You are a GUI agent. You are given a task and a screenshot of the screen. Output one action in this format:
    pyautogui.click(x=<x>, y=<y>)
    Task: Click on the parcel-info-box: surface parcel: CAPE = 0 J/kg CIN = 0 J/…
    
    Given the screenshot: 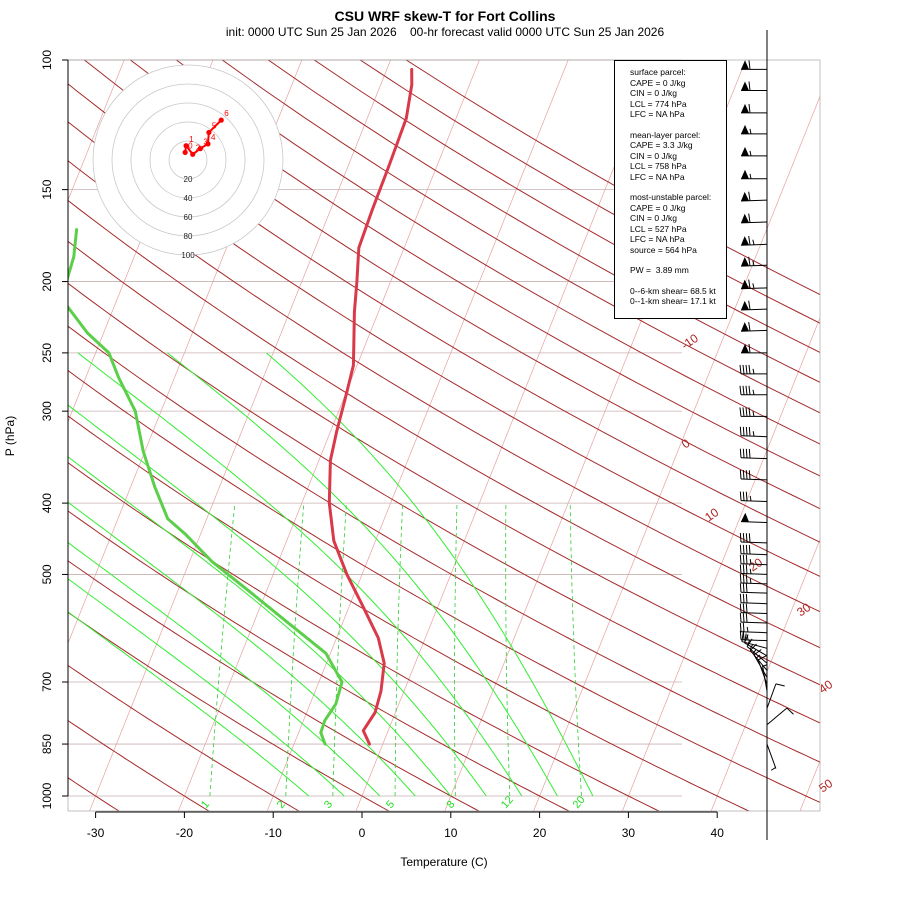 What is the action you would take?
    pyautogui.click(x=670, y=189)
    